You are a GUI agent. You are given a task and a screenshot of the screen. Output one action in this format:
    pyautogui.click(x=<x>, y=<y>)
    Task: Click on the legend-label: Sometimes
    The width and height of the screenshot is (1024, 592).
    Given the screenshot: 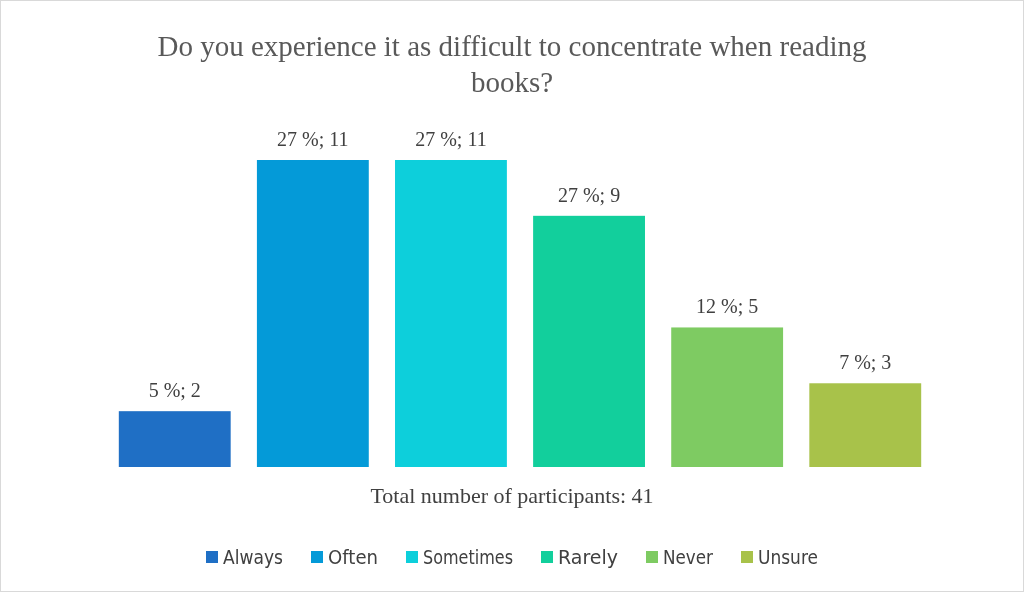 What is the action you would take?
    pyautogui.click(x=479, y=557)
    